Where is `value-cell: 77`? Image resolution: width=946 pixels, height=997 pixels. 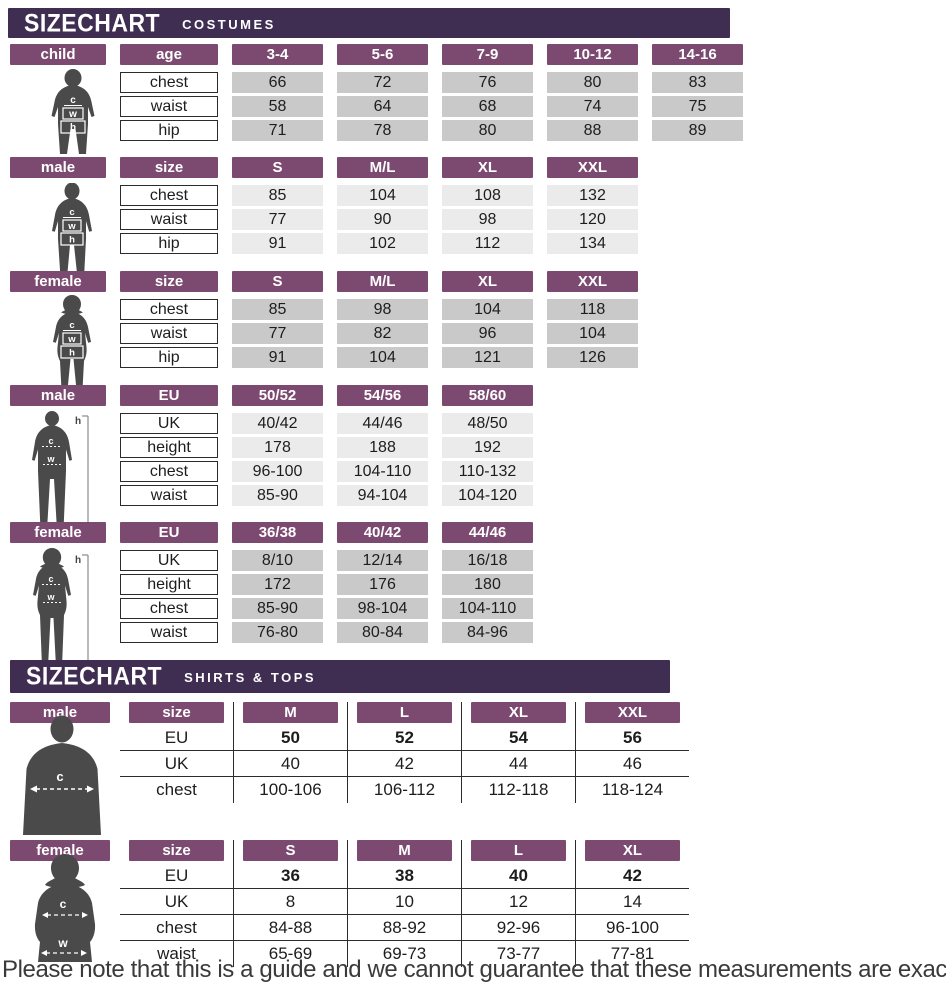 value-cell: 77 is located at coordinates (277, 333).